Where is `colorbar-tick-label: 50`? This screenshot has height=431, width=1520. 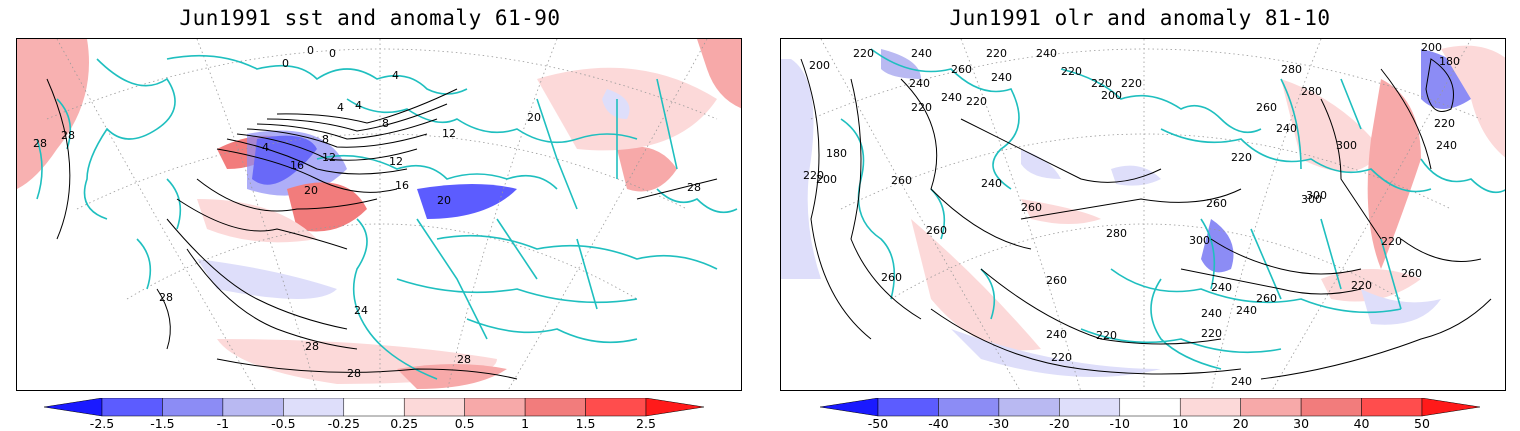 colorbar-tick-label: 50 is located at coordinates (1422, 423).